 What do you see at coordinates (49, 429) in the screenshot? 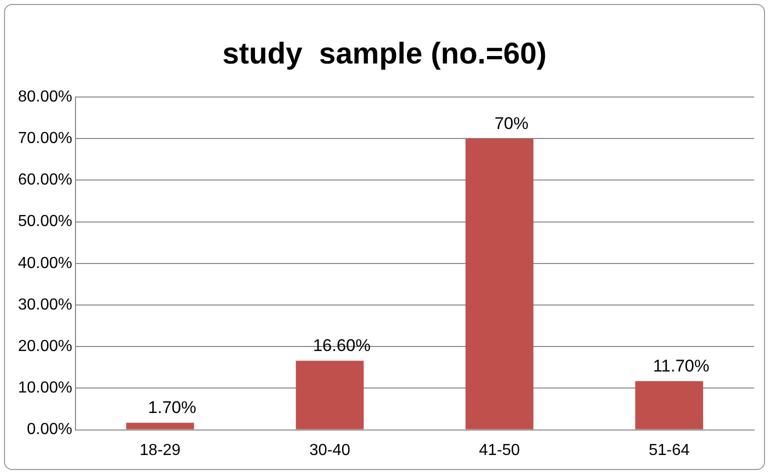
I see `y-tick-label: 0.00%` at bounding box center [49, 429].